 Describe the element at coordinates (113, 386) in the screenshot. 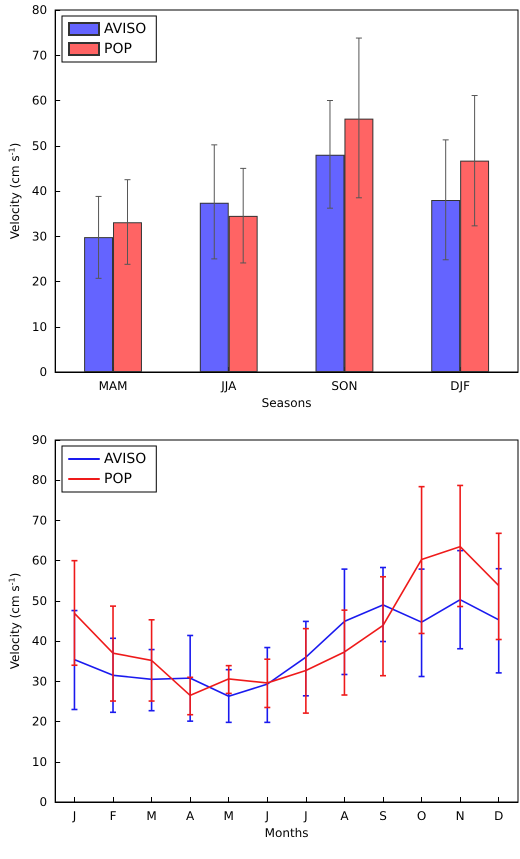

I see `x-tick-label: MAM` at that location.